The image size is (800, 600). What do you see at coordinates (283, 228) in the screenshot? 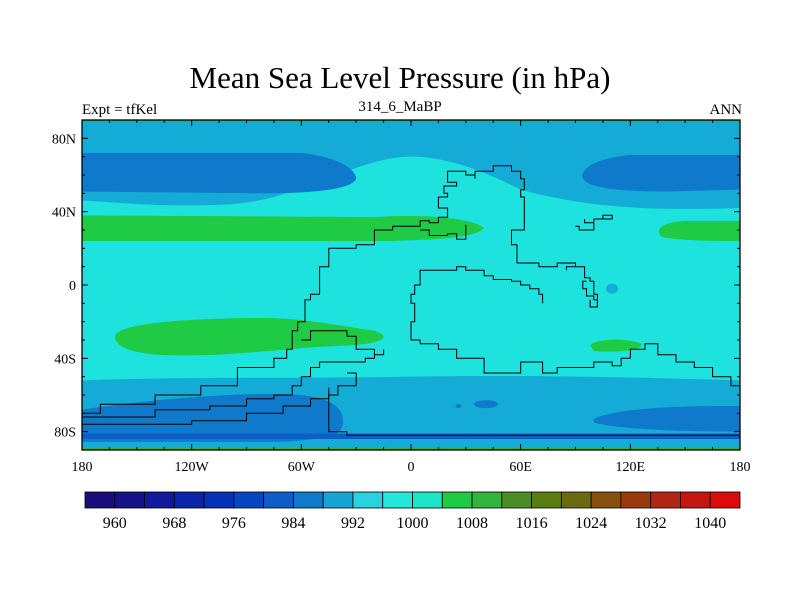
I see `high-north-subtropical` at bounding box center [283, 228].